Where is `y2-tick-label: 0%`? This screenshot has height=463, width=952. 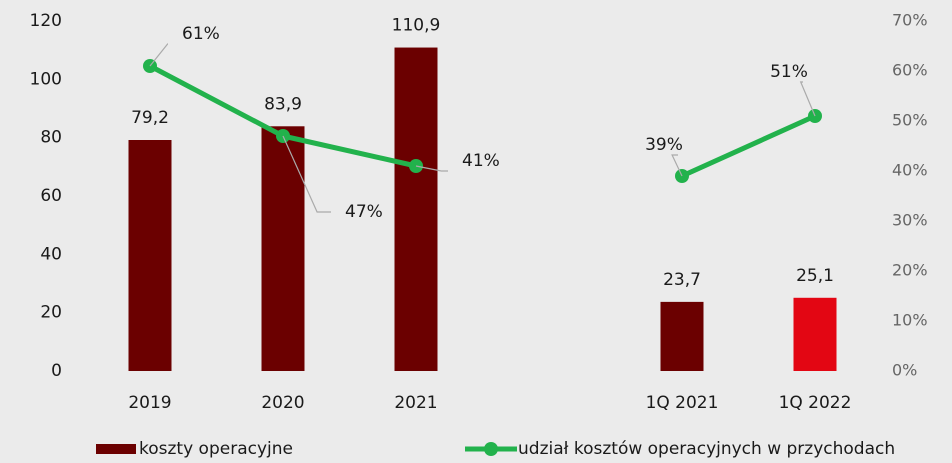
y2-tick-label: 0% is located at coordinates (904, 370).